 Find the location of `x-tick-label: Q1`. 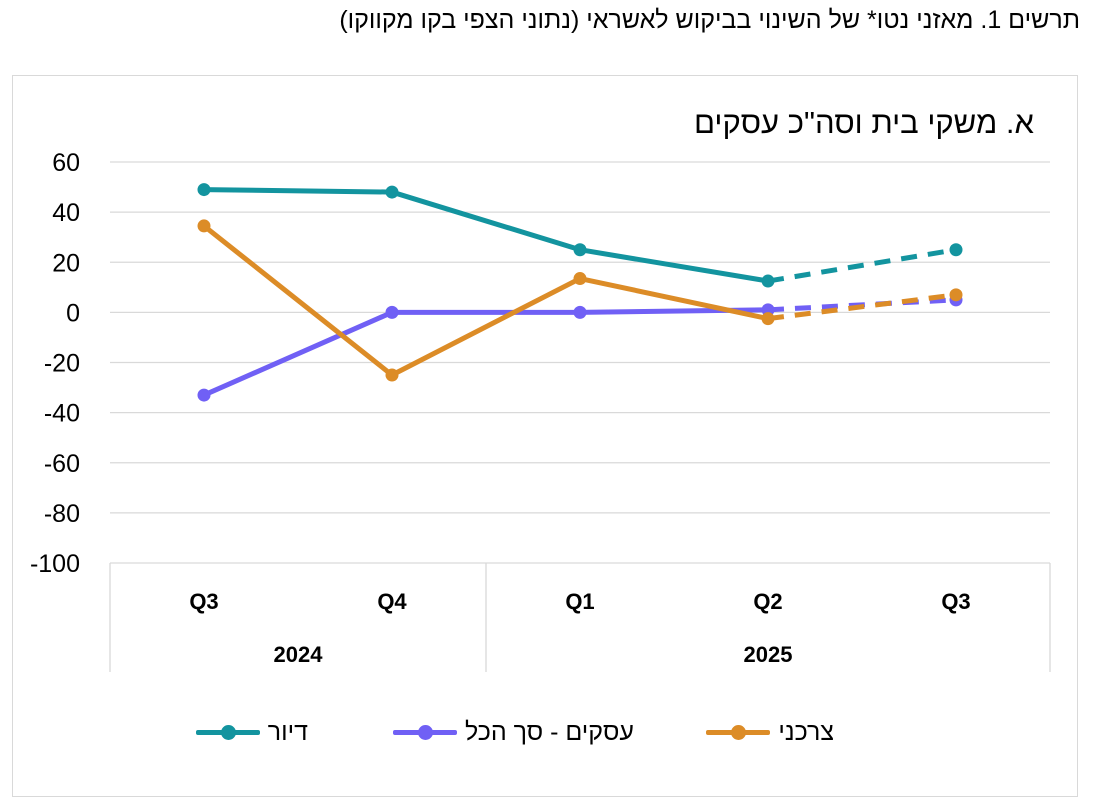

x-tick-label: Q1 is located at coordinates (579, 601).